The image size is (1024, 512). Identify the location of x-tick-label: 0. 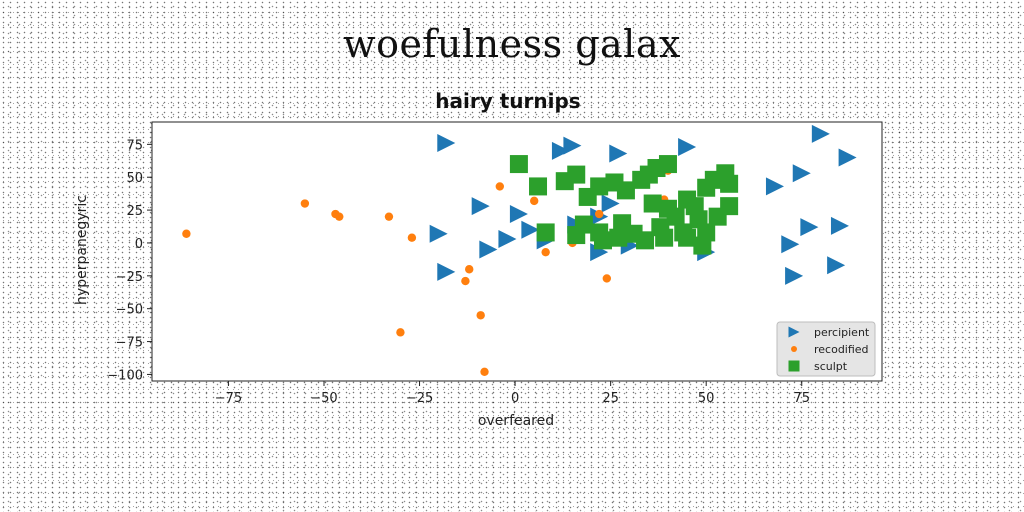
(515, 398).